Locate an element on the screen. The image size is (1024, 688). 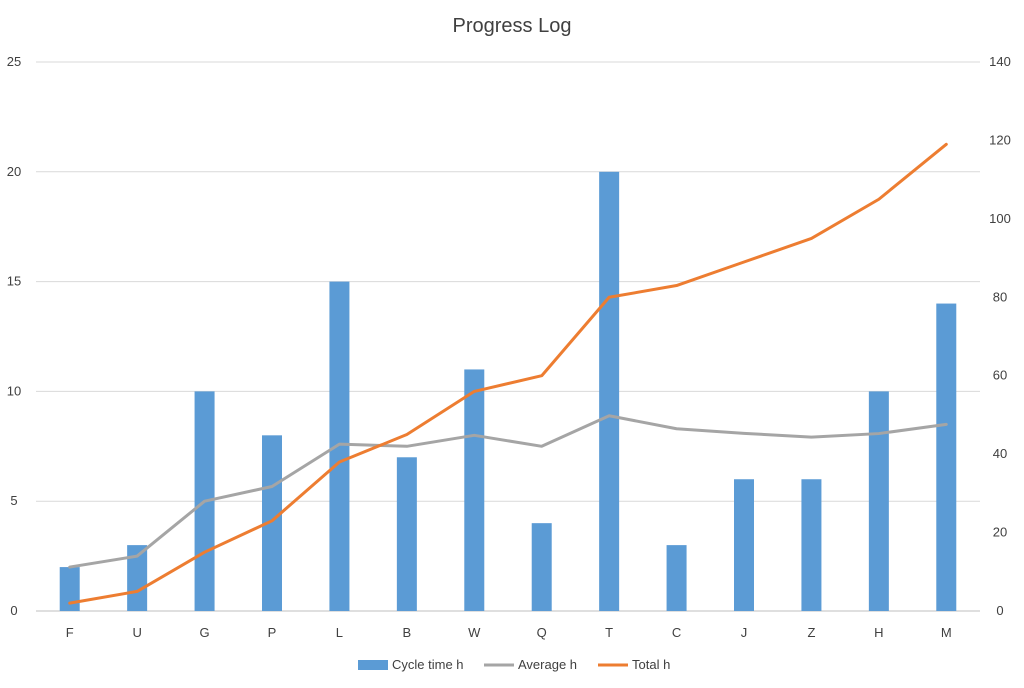
x-tick-label: F is located at coordinates (70, 632).